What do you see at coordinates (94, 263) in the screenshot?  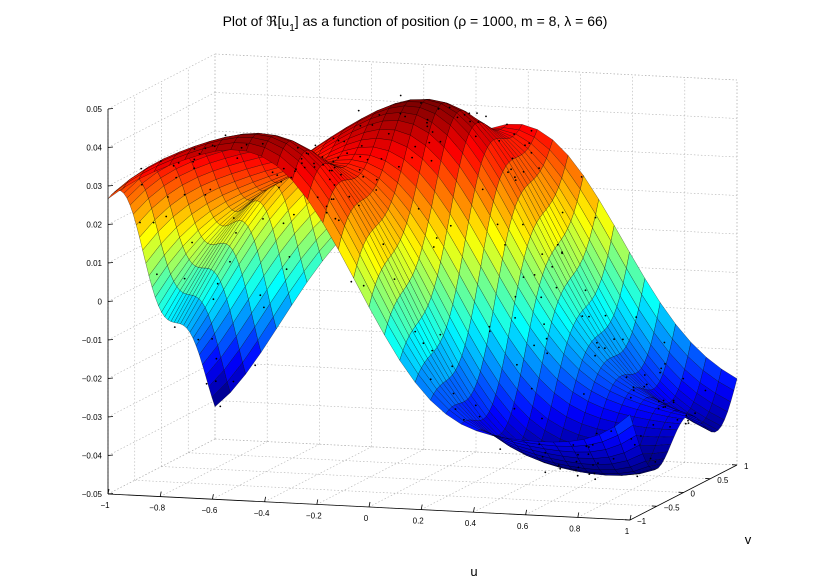 I see `z-tick-label: 0.01` at bounding box center [94, 263].